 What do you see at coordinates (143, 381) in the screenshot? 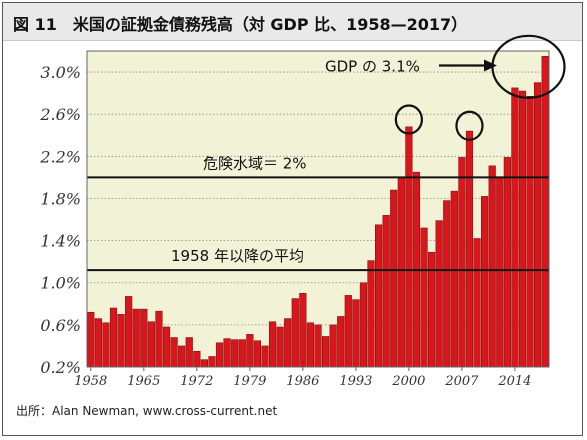
I see `x-tick-label: 1965` at bounding box center [143, 381].